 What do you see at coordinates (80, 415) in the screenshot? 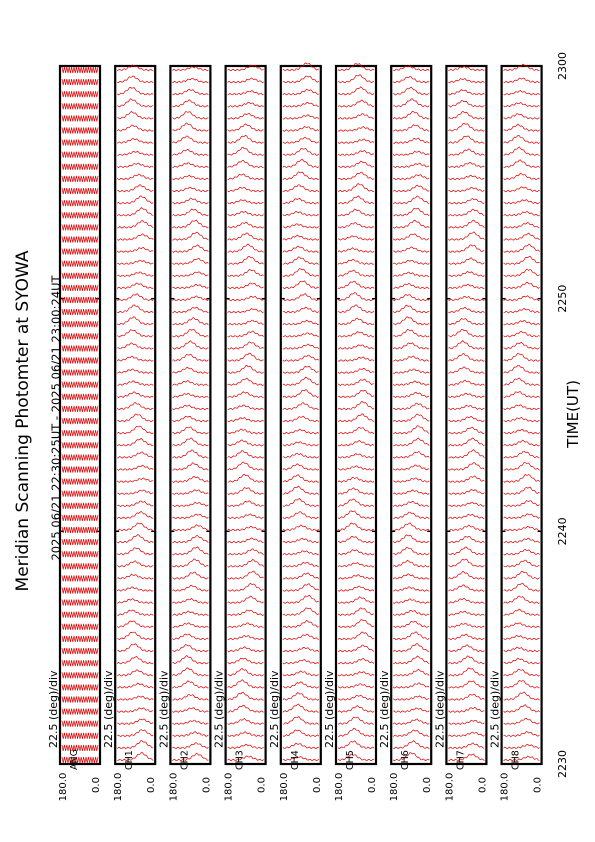
I see `panel-frame-ang` at bounding box center [80, 415].